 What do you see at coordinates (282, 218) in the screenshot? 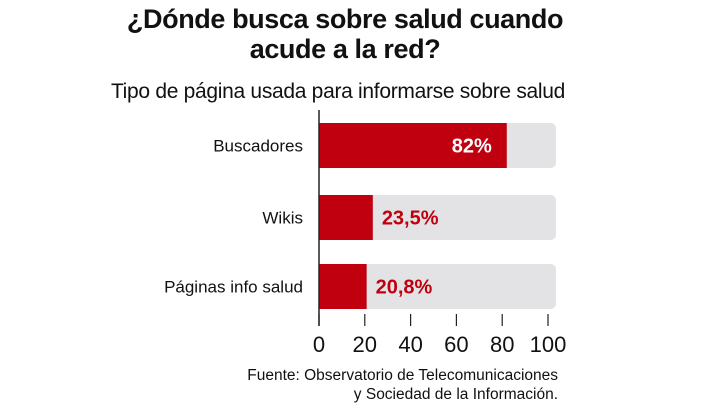
I see `category-label: Wikis` at bounding box center [282, 218].